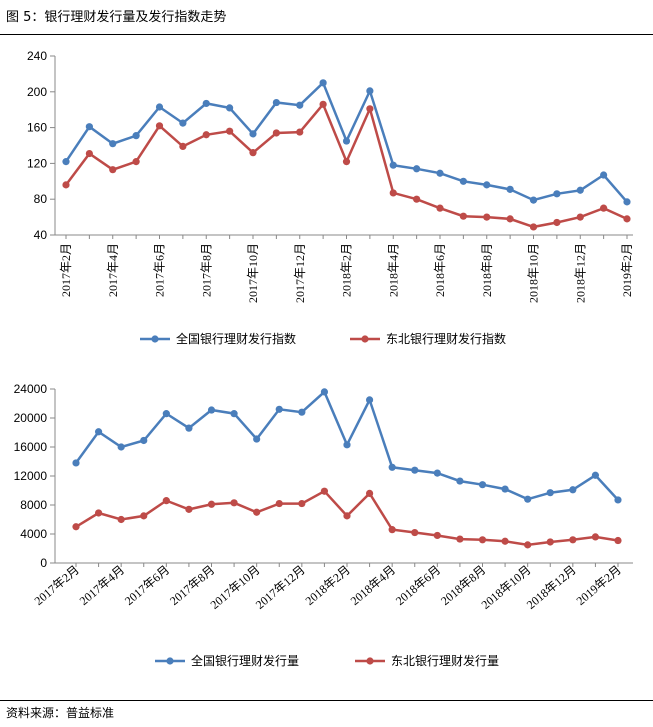 This screenshot has height=727, width=653. I want to click on x-tick-label: 2017年12月, so click(300, 273).